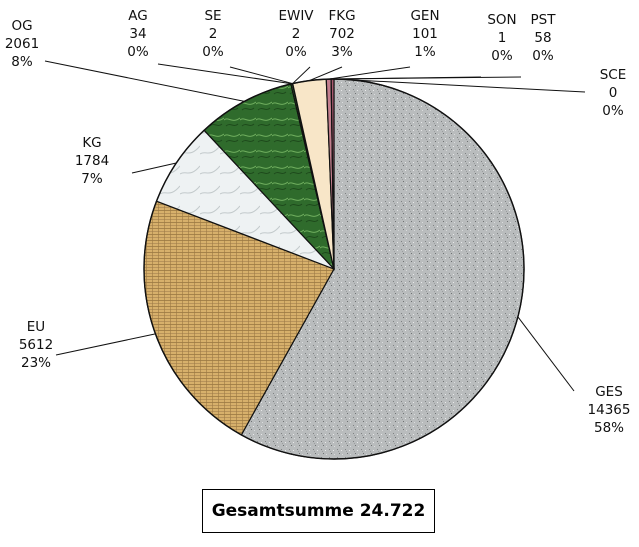  Describe the element at coordinates (137, 16) in the screenshot. I see `slice-name-ag: AG` at that location.